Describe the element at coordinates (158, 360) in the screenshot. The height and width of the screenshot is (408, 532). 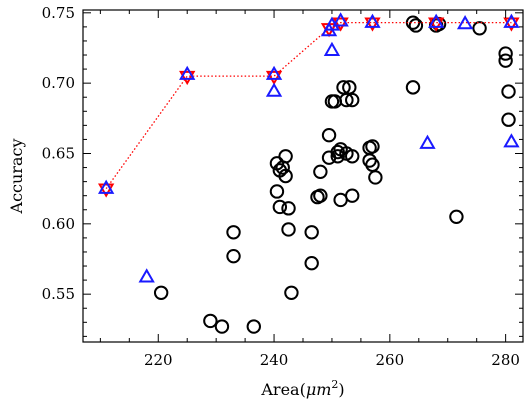
I see `x-tick-label: 220` at that location.